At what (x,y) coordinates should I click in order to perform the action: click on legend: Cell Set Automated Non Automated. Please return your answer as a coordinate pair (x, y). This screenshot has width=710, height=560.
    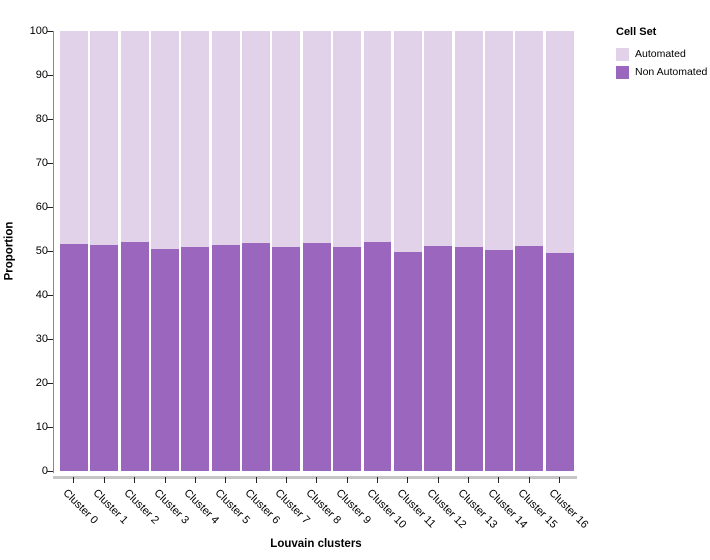
    Looking at the image, I should click on (661, 53).